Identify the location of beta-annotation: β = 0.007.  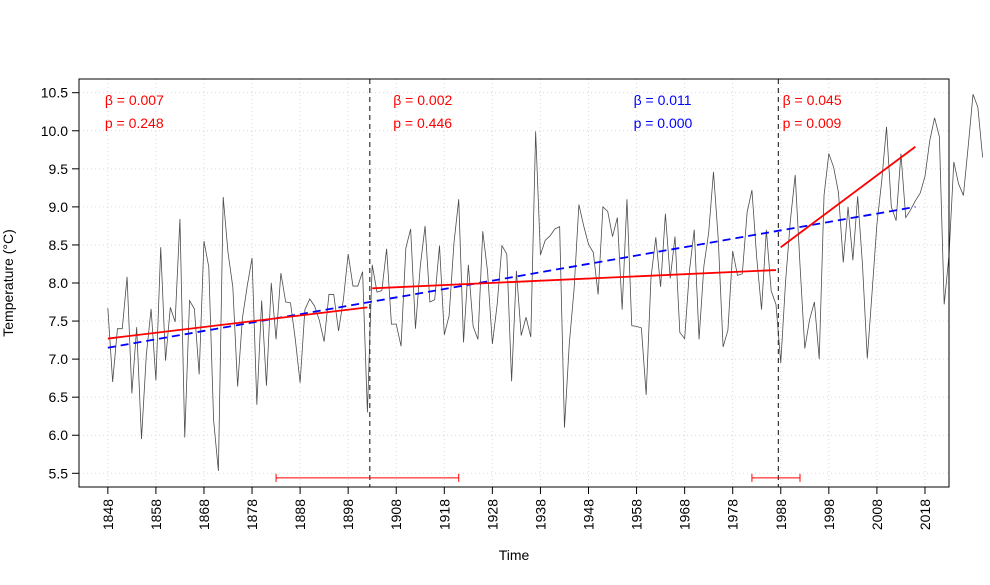
(134, 100).